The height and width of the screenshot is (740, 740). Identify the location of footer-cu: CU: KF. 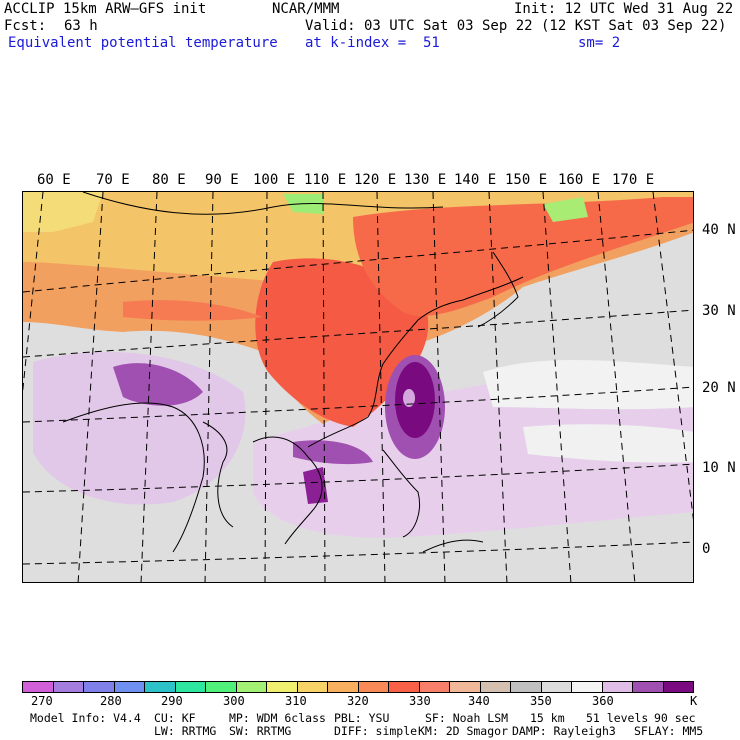
(175, 718).